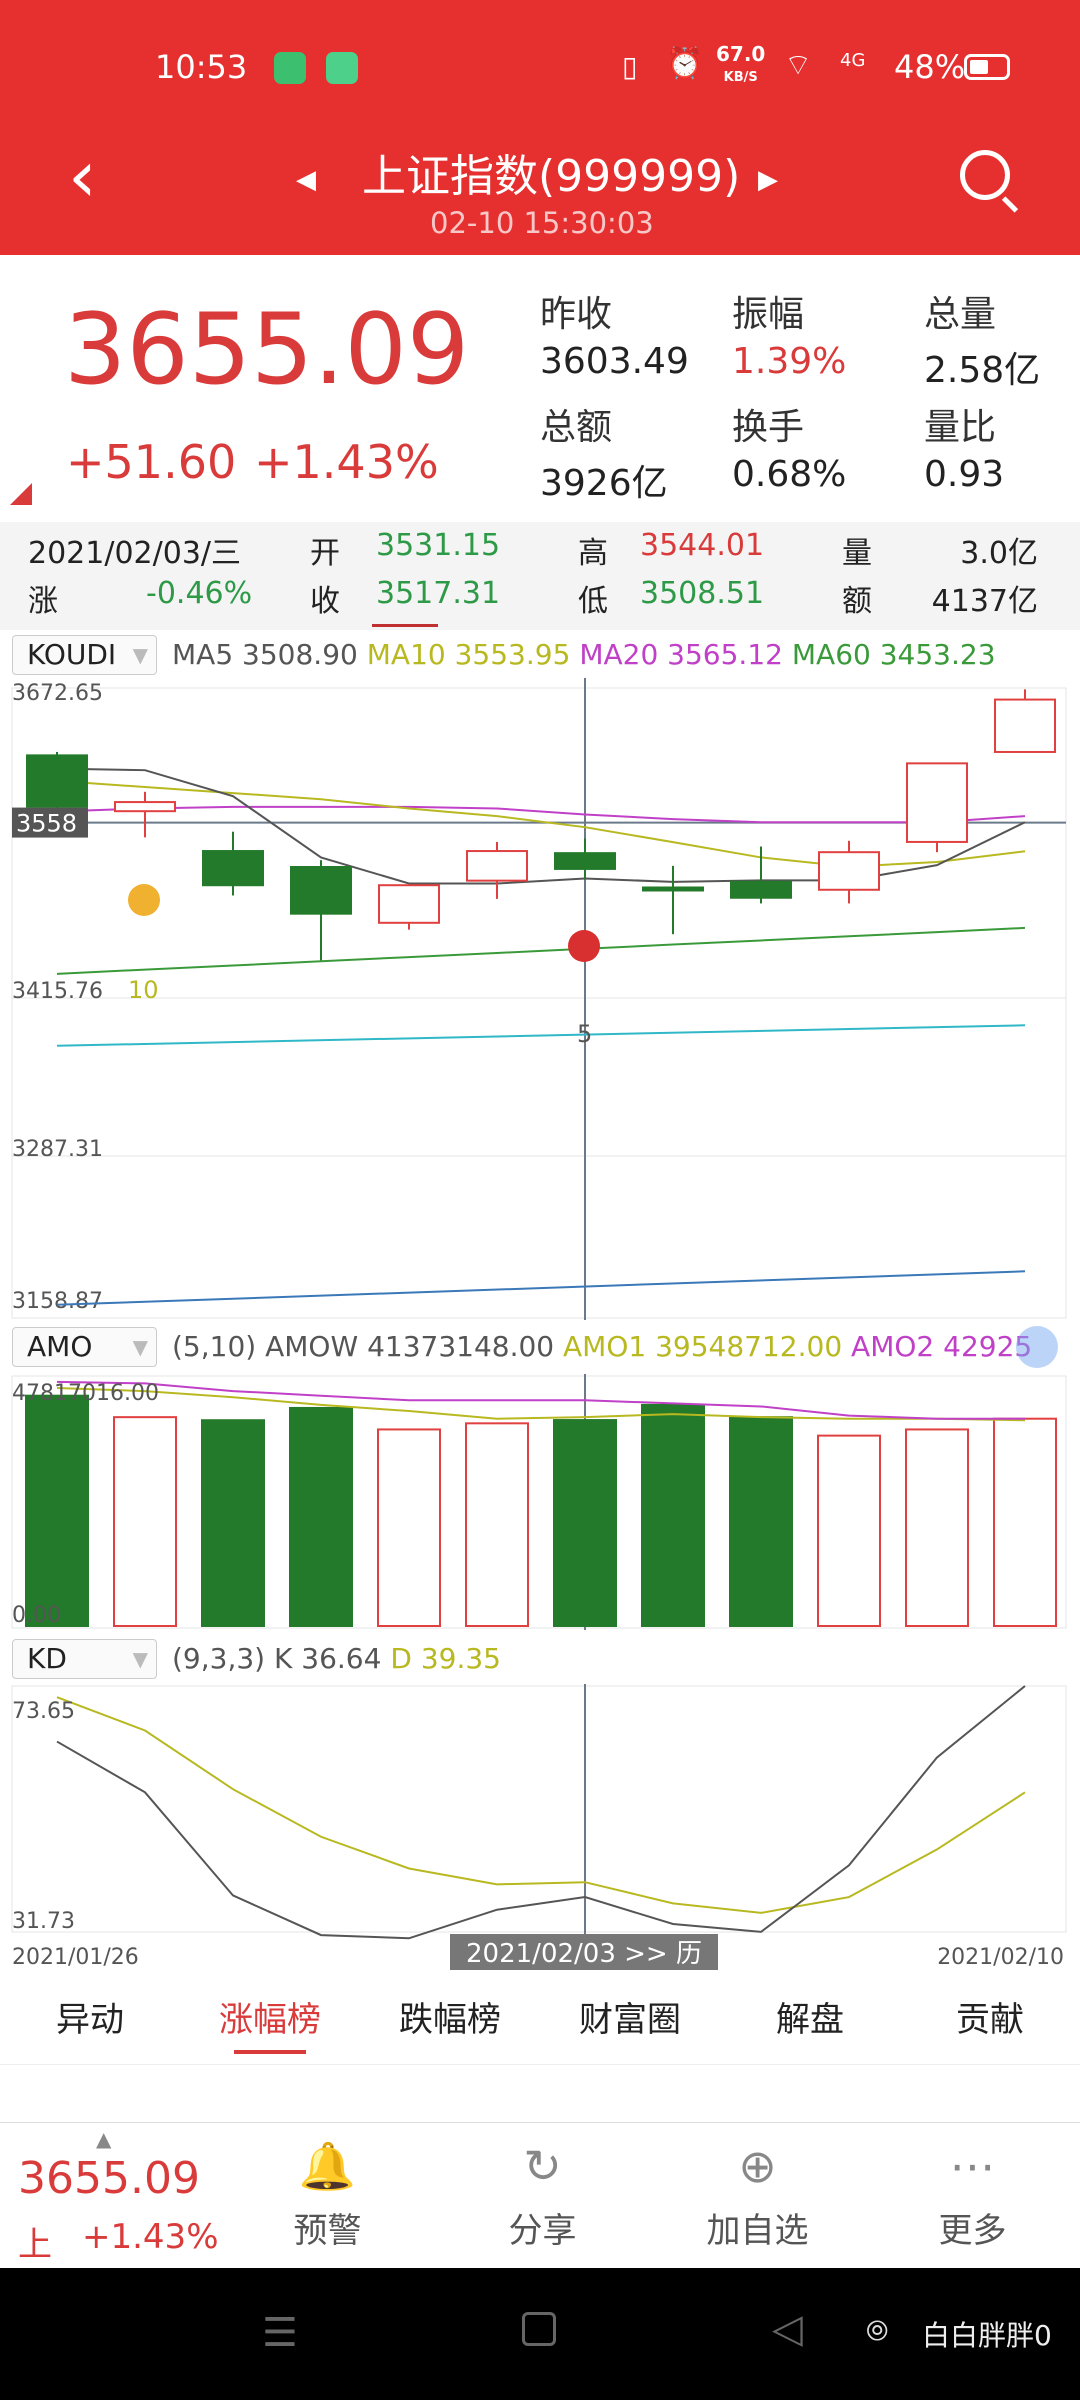 The width and height of the screenshot is (1080, 2400). Describe the element at coordinates (57, 1149) in the screenshot. I see `y-tick-label: 3287.31` at that location.